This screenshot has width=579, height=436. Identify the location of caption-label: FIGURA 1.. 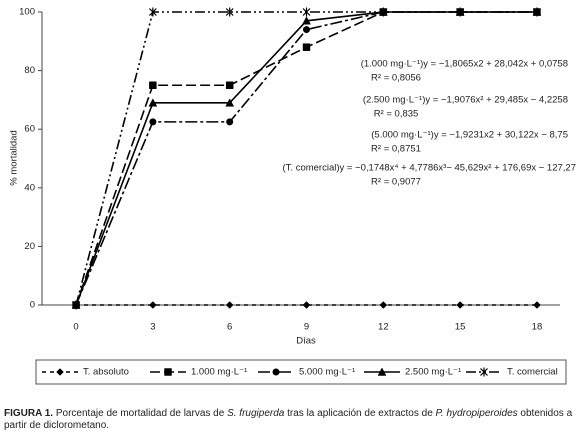
(29, 413).